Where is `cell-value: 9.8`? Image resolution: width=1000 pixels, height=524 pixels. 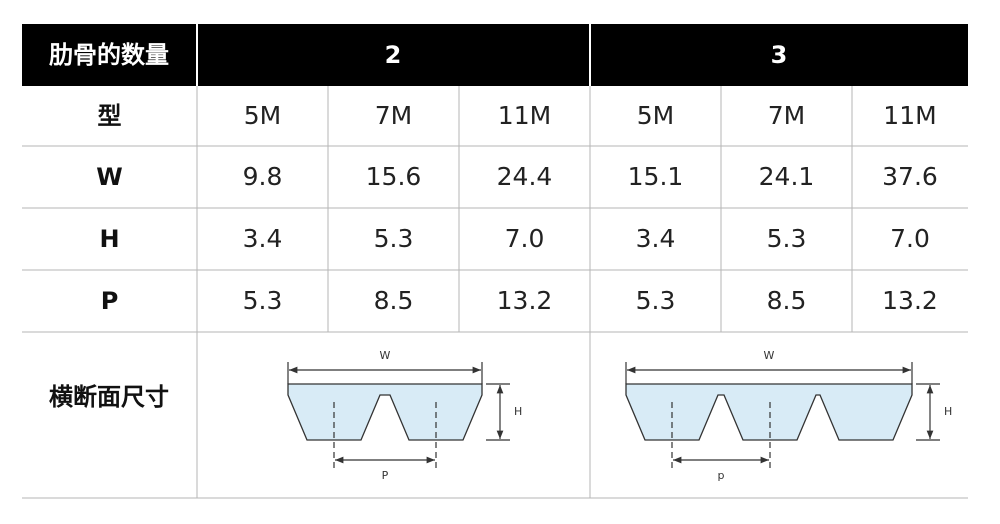 cell-value: 9.8 is located at coordinates (263, 176).